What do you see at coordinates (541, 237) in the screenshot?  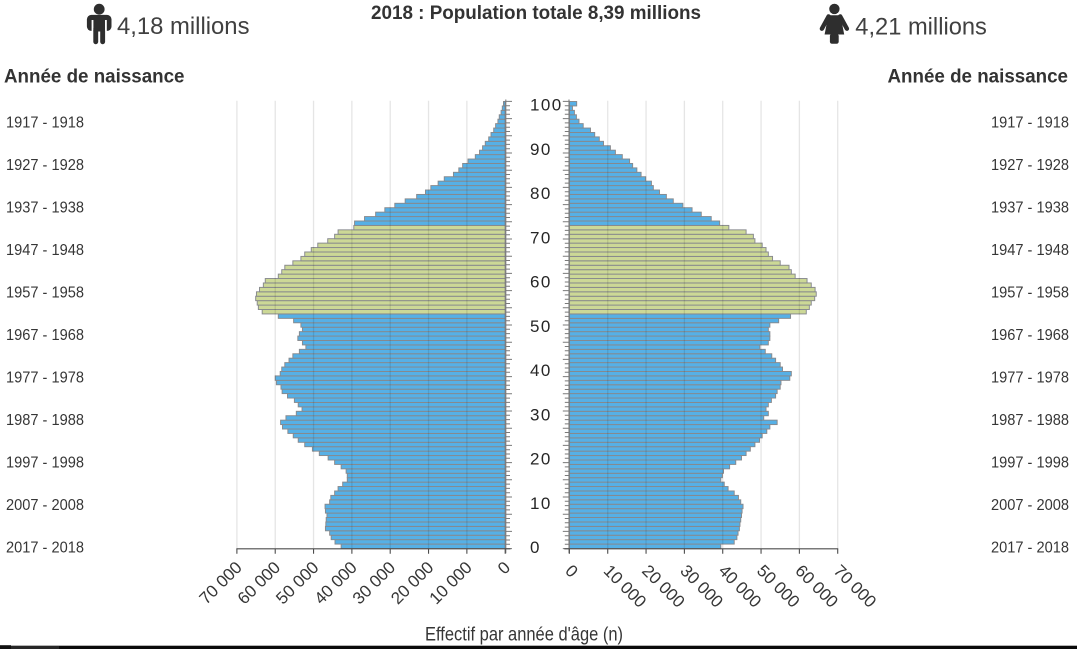 I see `svg-text: 70` at bounding box center [541, 237].